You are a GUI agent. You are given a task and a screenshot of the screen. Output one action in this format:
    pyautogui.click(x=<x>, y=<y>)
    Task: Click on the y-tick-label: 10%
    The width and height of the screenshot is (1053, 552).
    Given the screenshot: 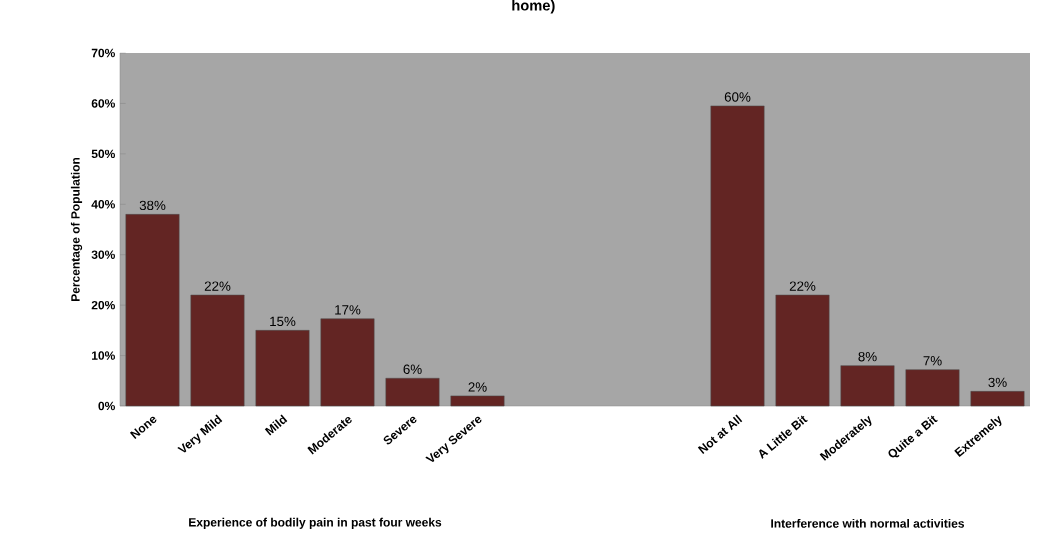 What is the action you would take?
    pyautogui.click(x=103, y=355)
    